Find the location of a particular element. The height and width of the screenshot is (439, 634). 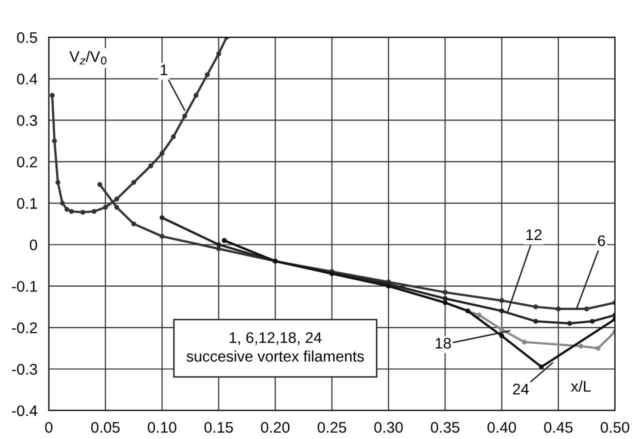

y-tick-label: 0 is located at coordinates (34, 244).